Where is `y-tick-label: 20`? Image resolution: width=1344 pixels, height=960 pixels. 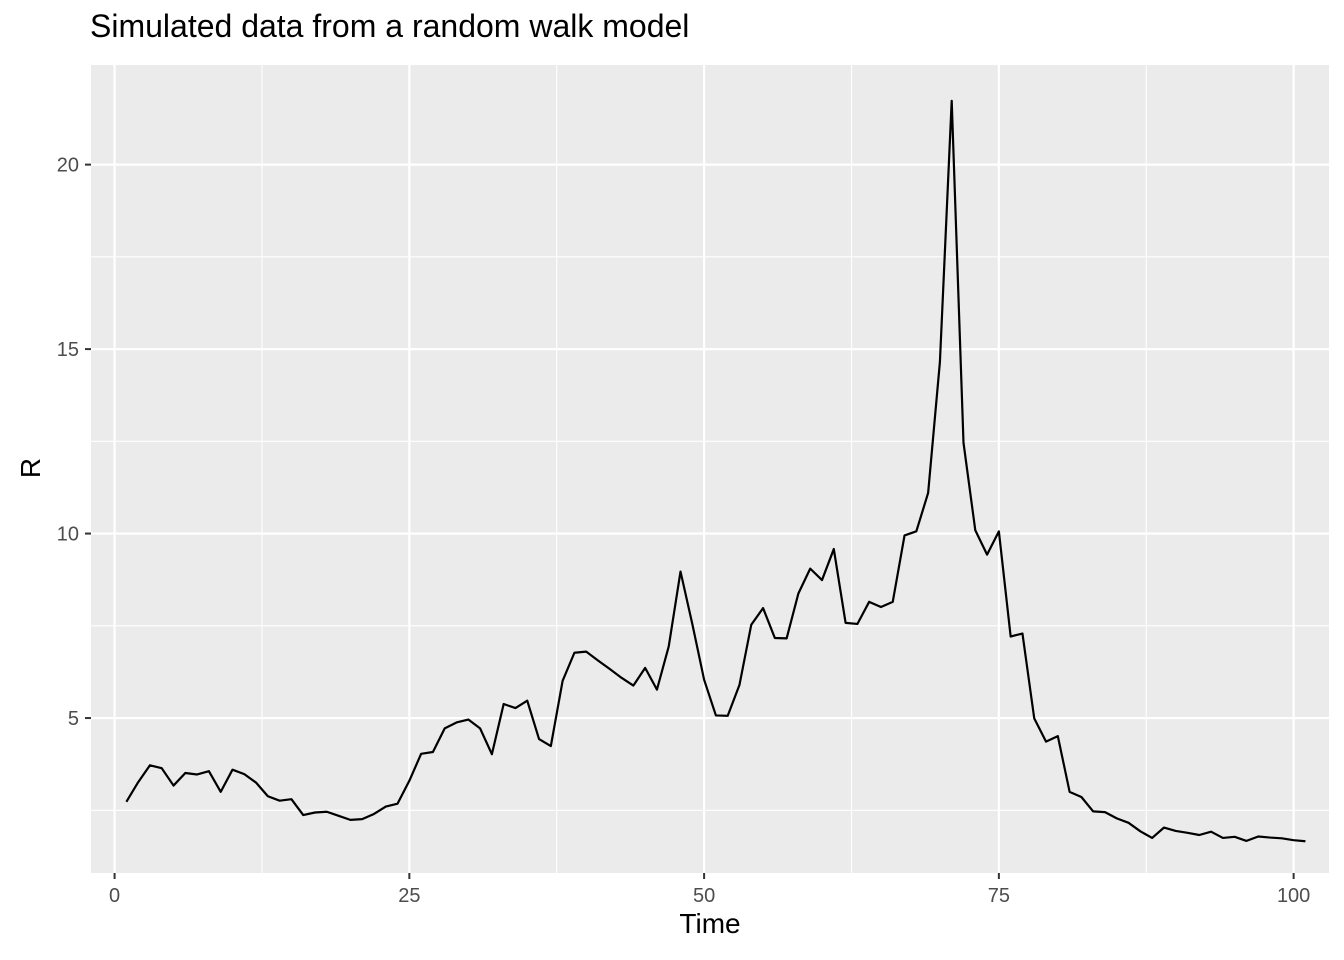 y-tick-label: 20 is located at coordinates (68, 166).